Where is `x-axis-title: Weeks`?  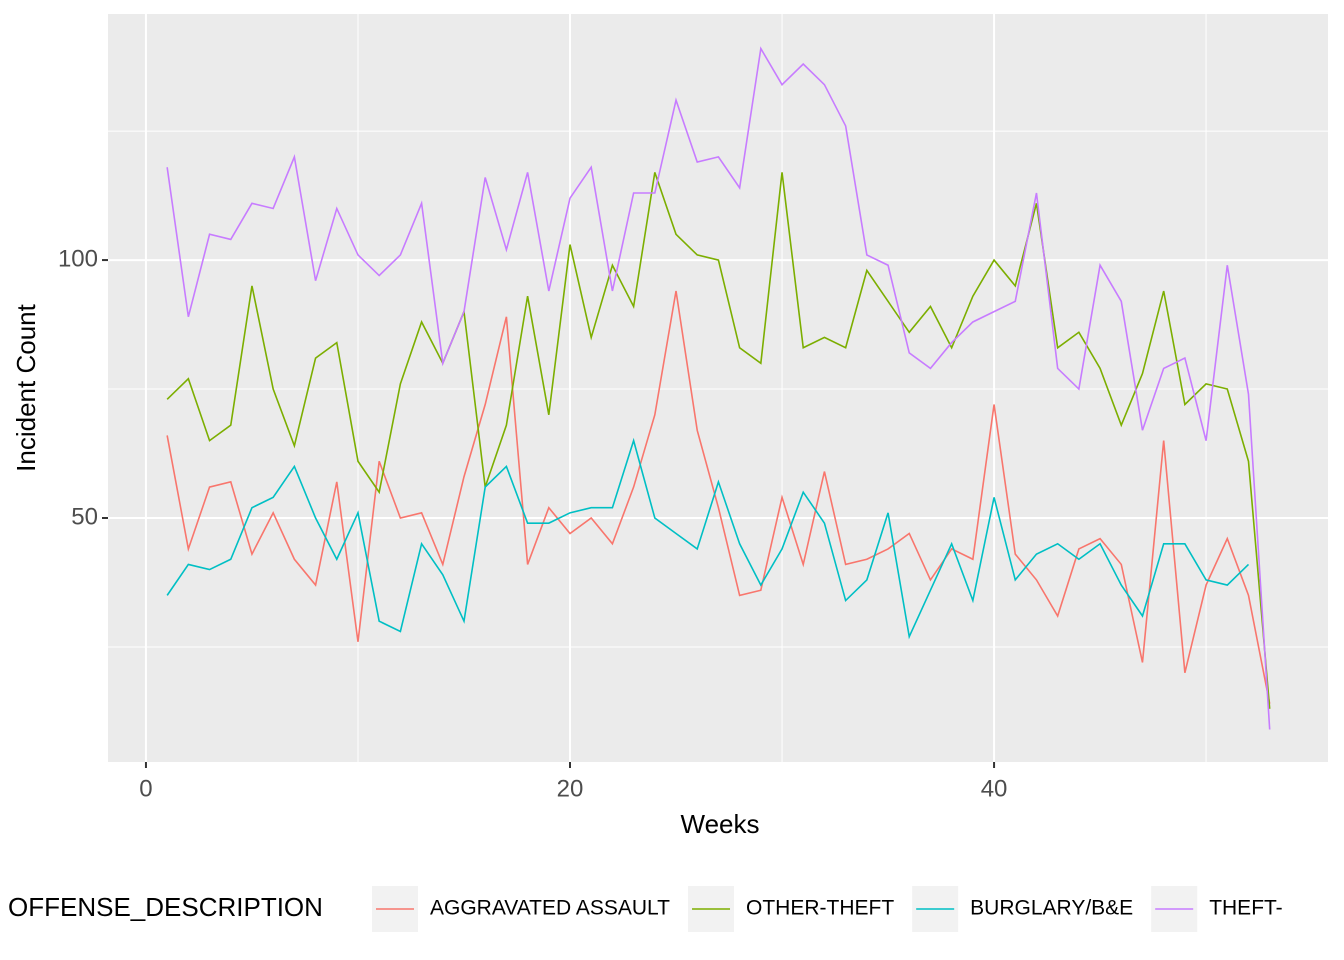
x-axis-title: Weeks is located at coordinates (720, 824).